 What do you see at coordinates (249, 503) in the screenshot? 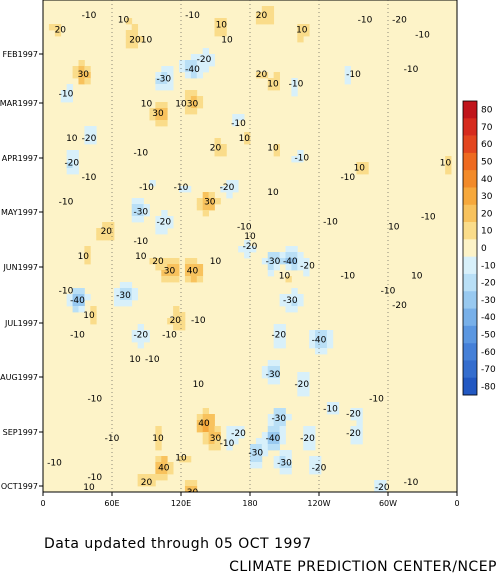
I see `x-tick-label: 180` at bounding box center [249, 503].